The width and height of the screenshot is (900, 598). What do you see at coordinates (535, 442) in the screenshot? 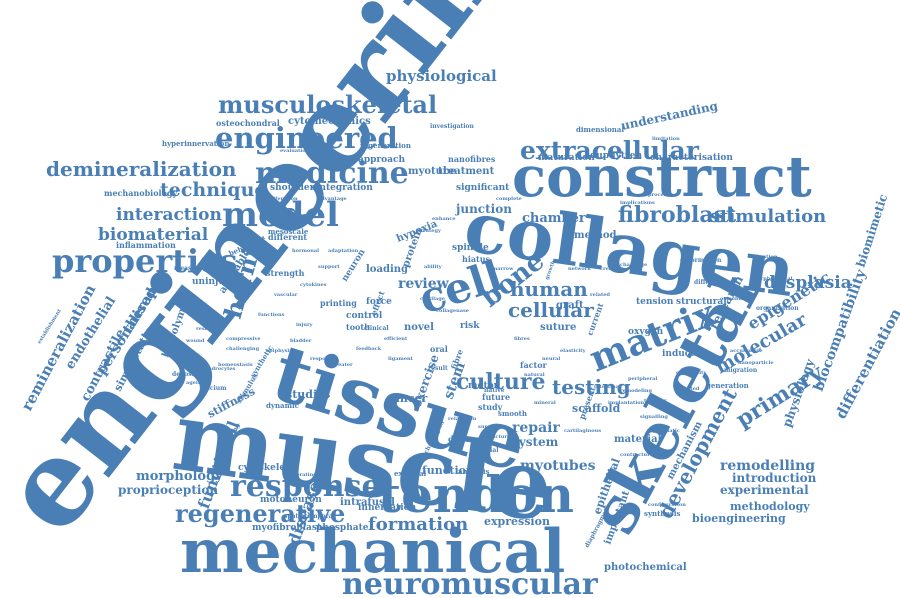
I see `word-system: system` at bounding box center [535, 442].